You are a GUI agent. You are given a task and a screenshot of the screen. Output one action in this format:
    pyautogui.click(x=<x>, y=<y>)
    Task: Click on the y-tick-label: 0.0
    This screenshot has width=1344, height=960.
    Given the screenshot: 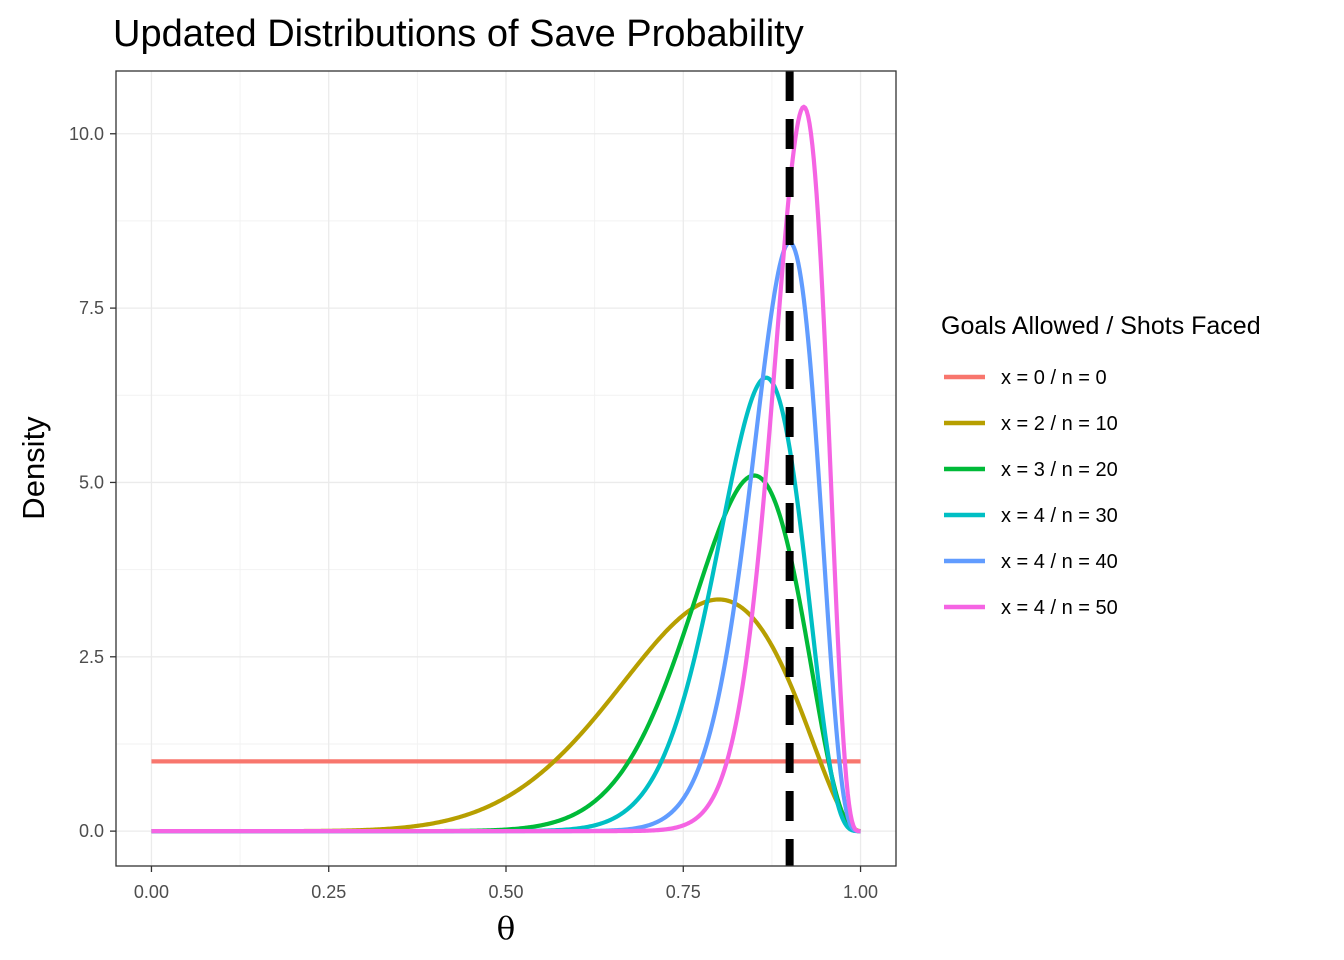 What is the action you would take?
    pyautogui.click(x=91, y=831)
    